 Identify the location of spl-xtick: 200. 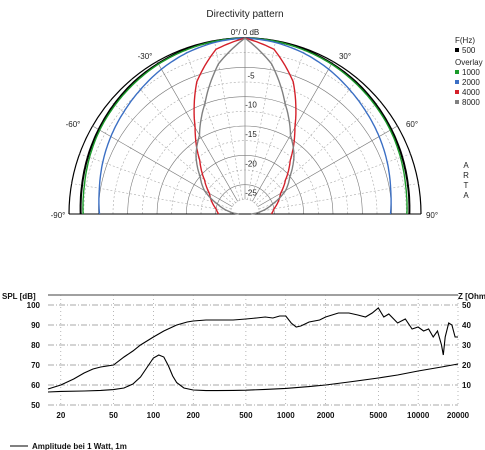
(194, 415).